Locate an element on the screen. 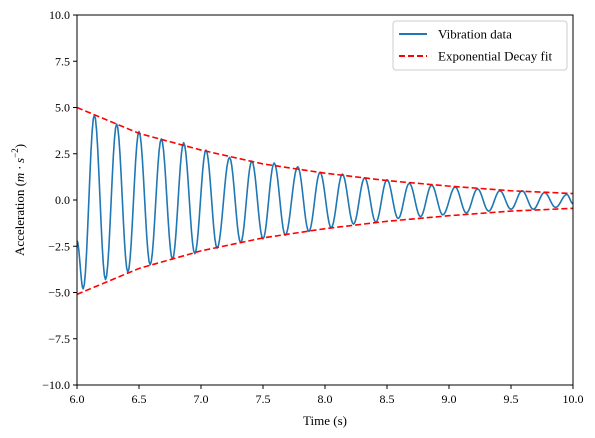  y-tick-label: 2.5 is located at coordinates (62, 154).